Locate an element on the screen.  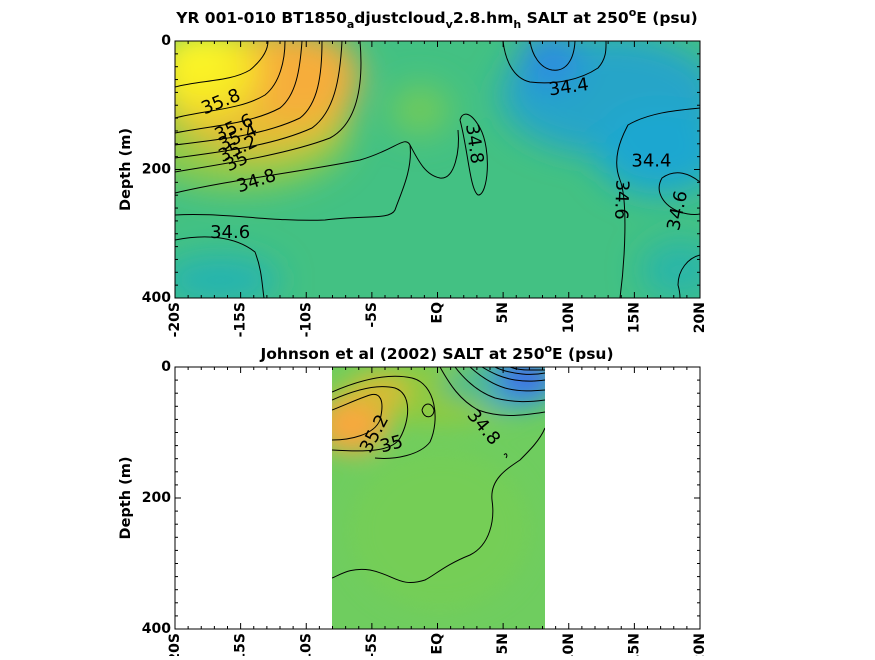
top-x-tick-label: 20N is located at coordinates (700, 317).